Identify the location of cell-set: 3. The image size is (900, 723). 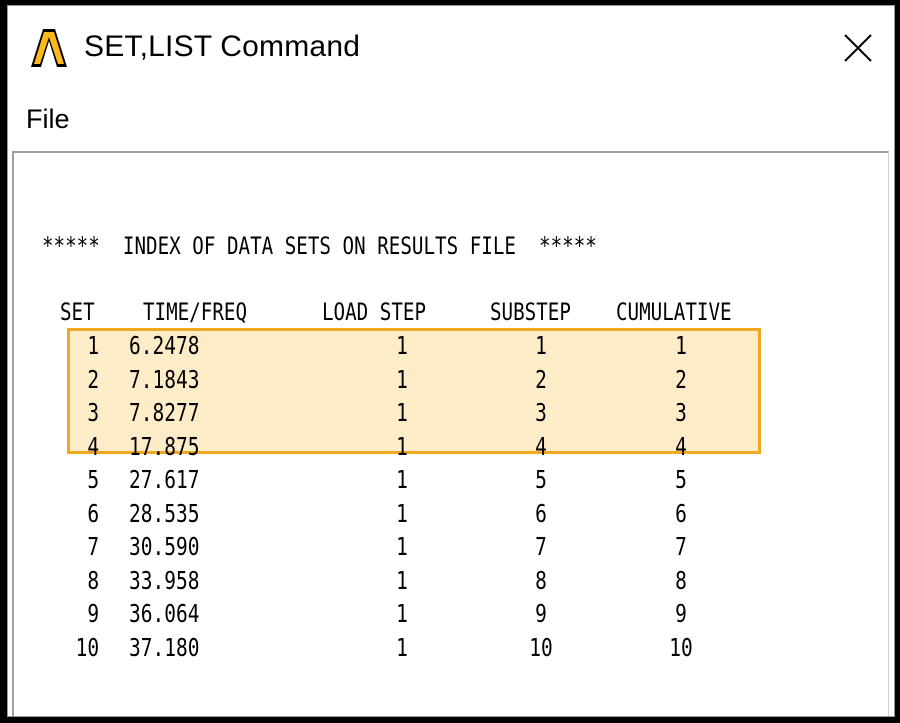
(93, 412).